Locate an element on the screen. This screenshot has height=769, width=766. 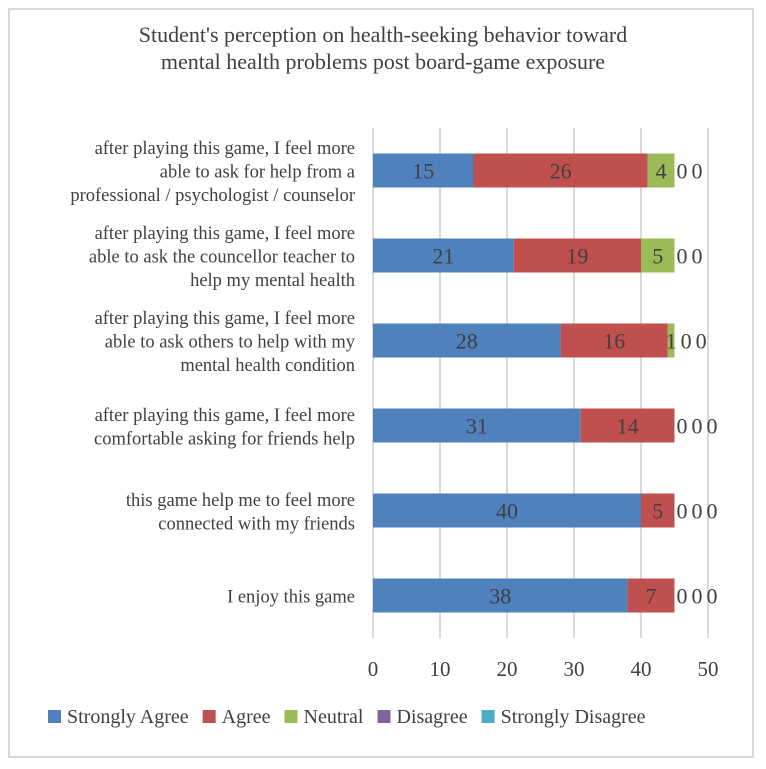
legend-label: Disagree is located at coordinates (432, 717).